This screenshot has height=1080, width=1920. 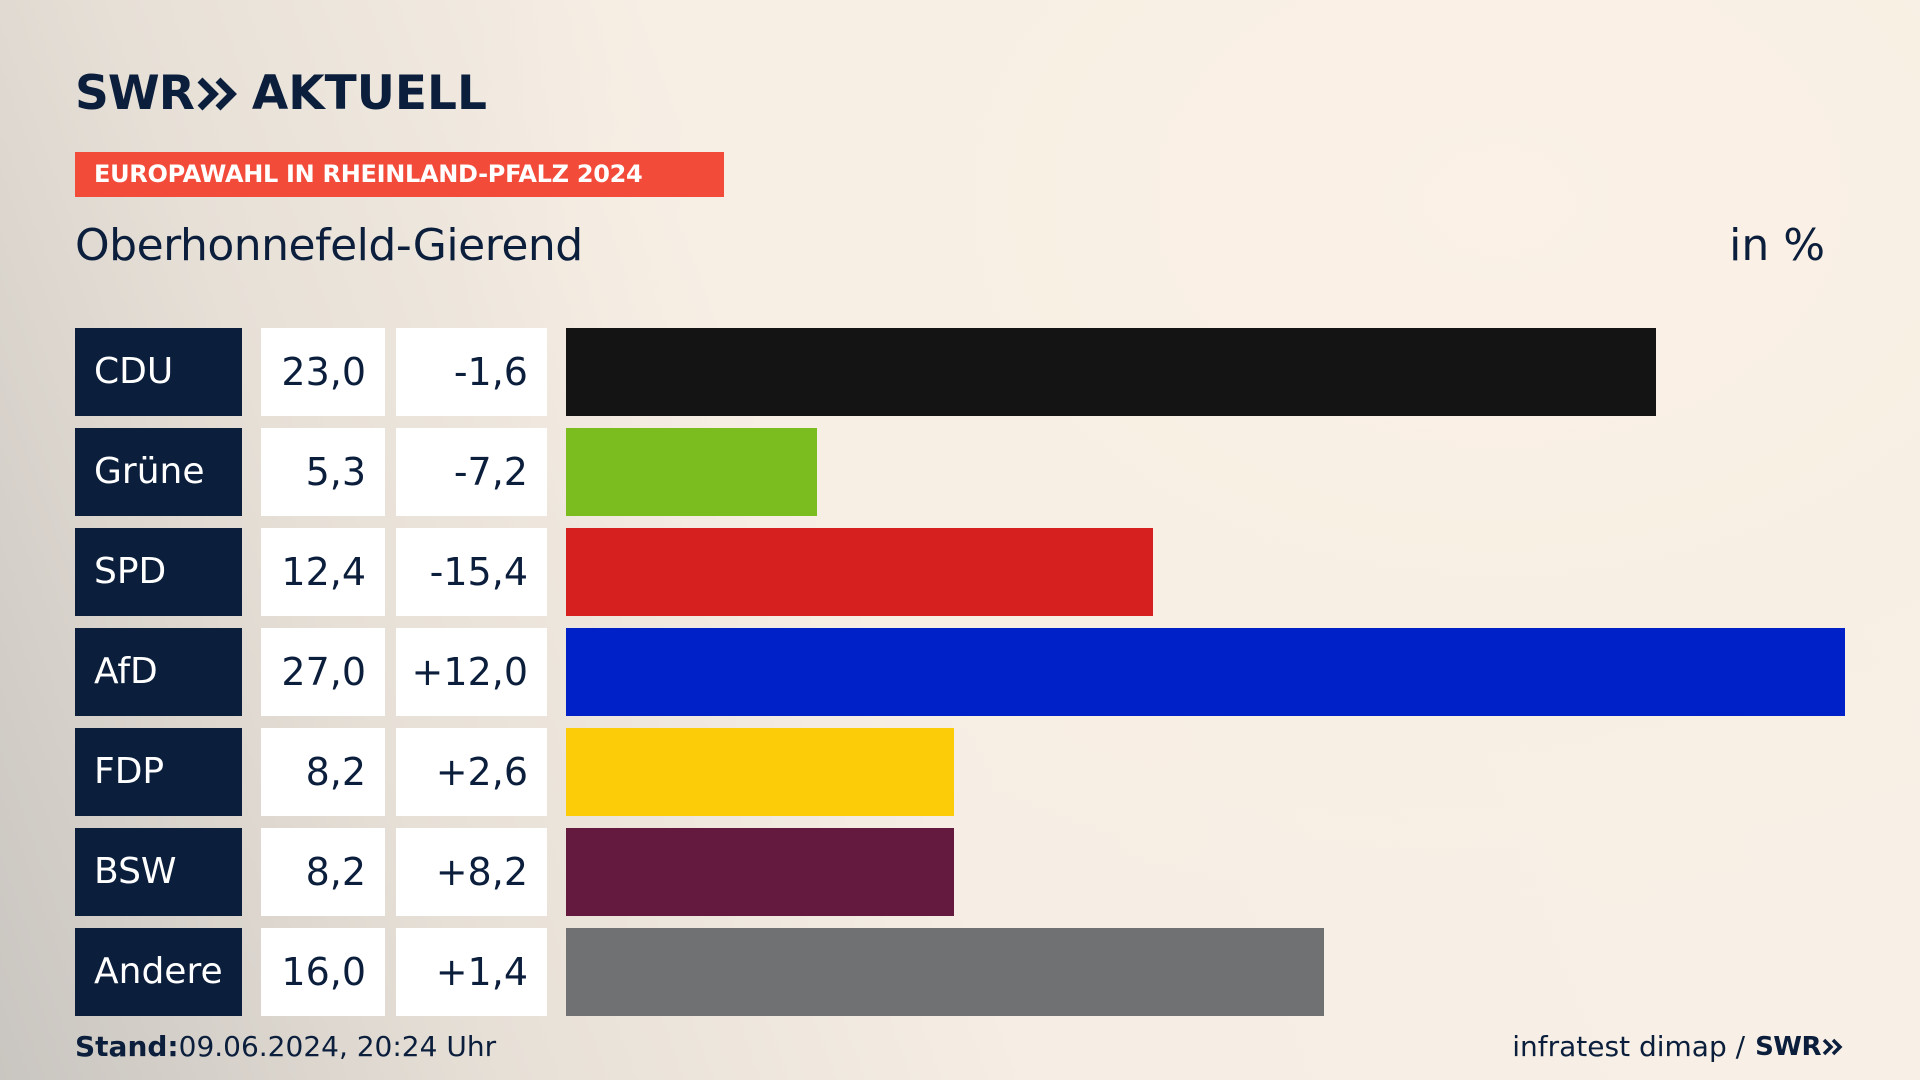 I want to click on bar-fdp, so click(x=760, y=772).